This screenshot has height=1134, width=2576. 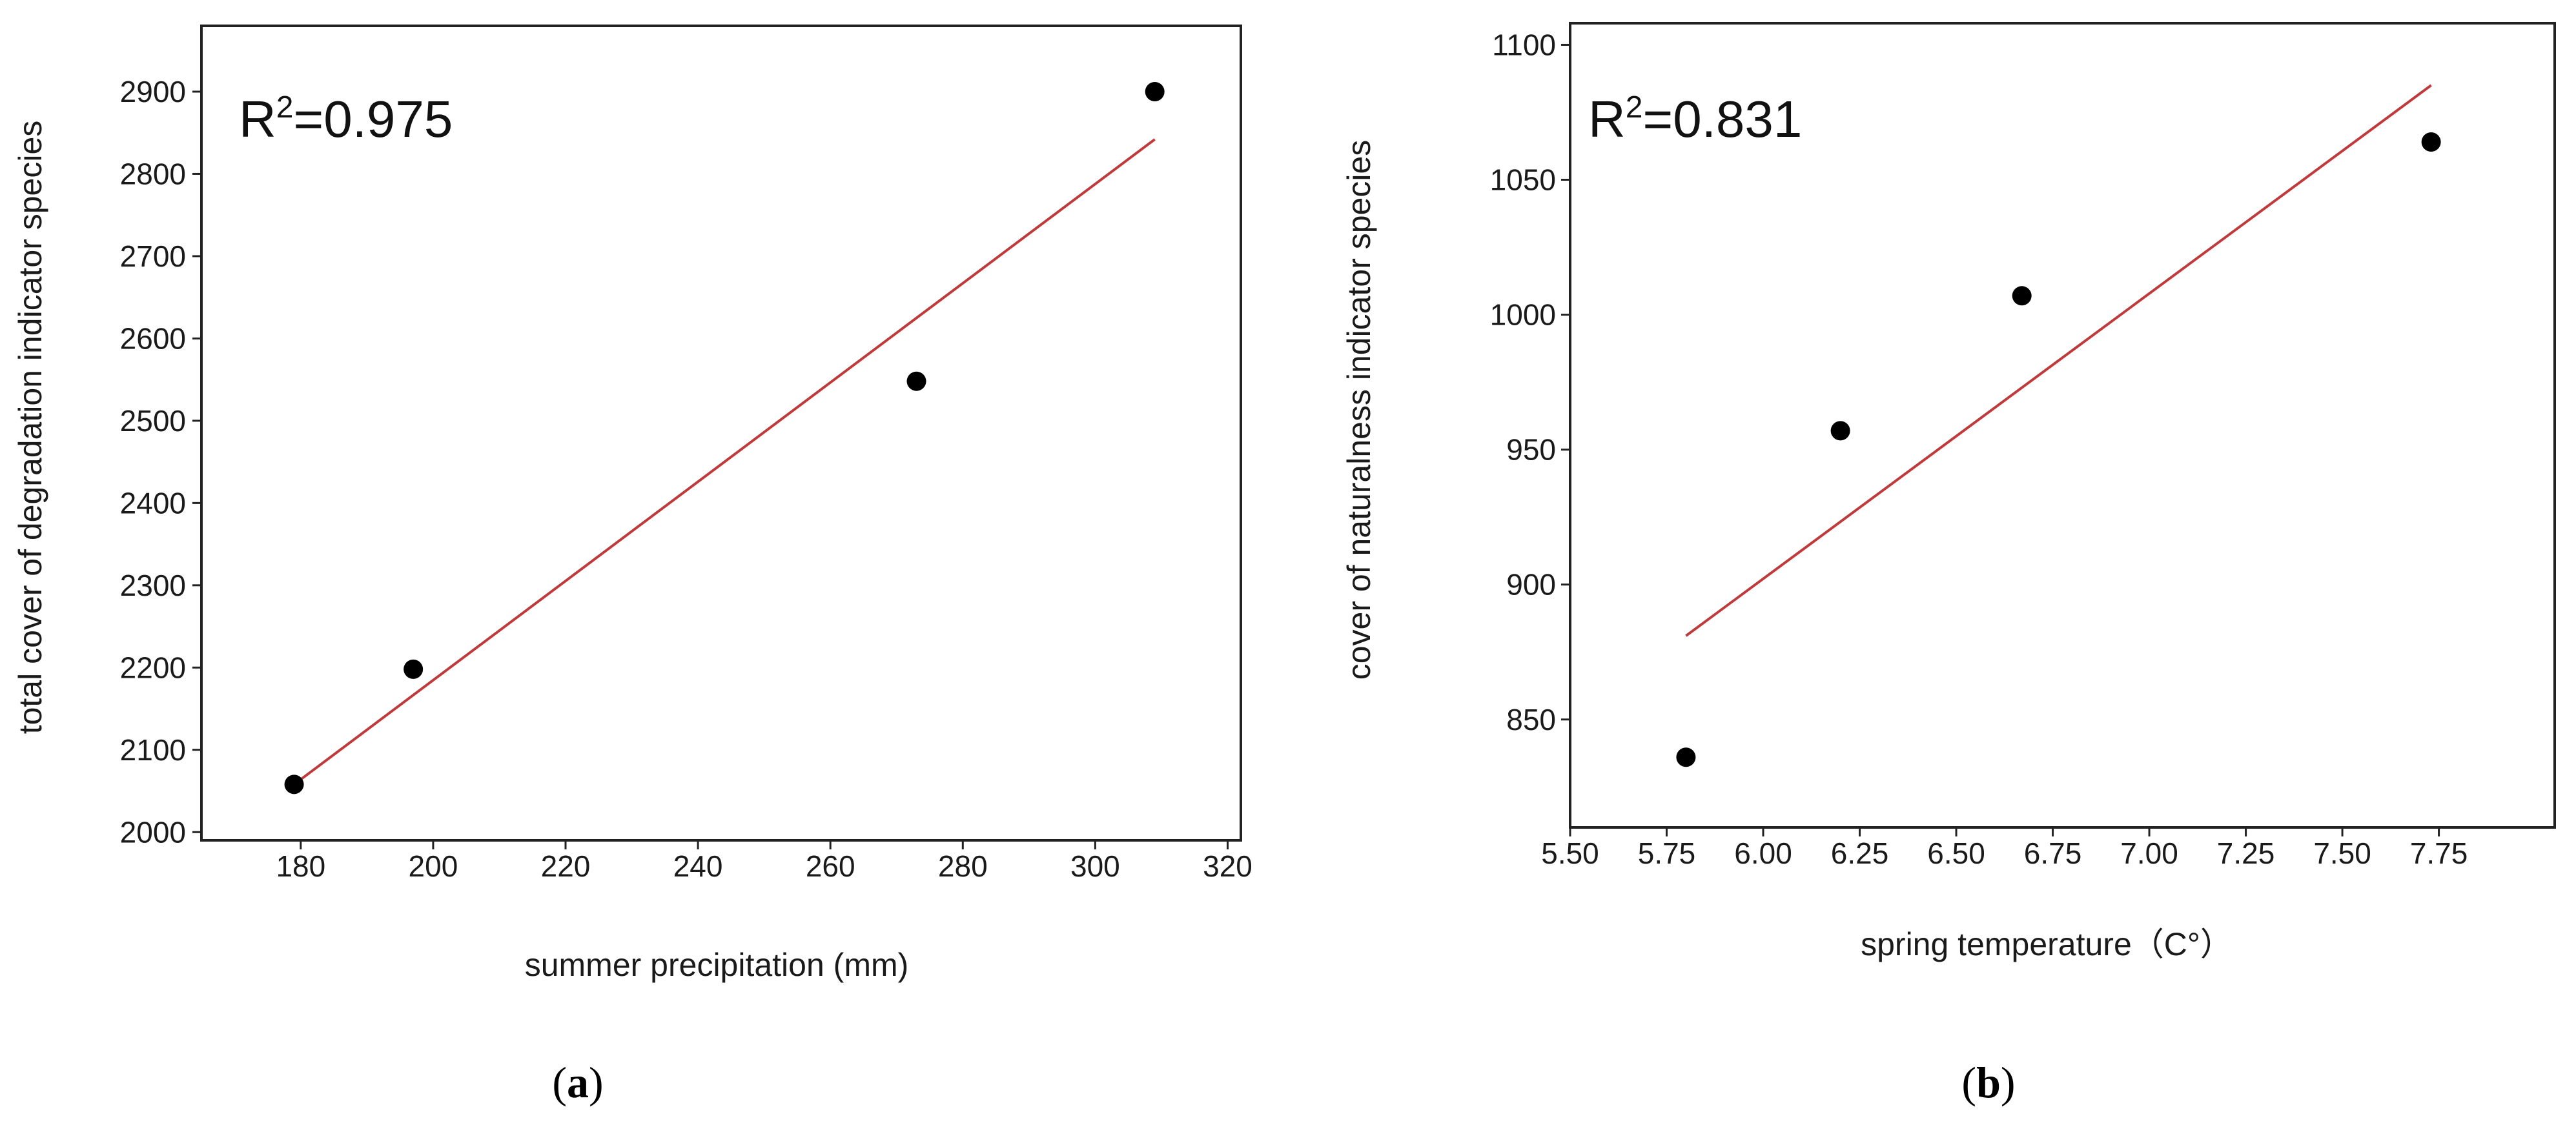 What do you see at coordinates (2053, 853) in the screenshot?
I see `x-tick-label: 6.75` at bounding box center [2053, 853].